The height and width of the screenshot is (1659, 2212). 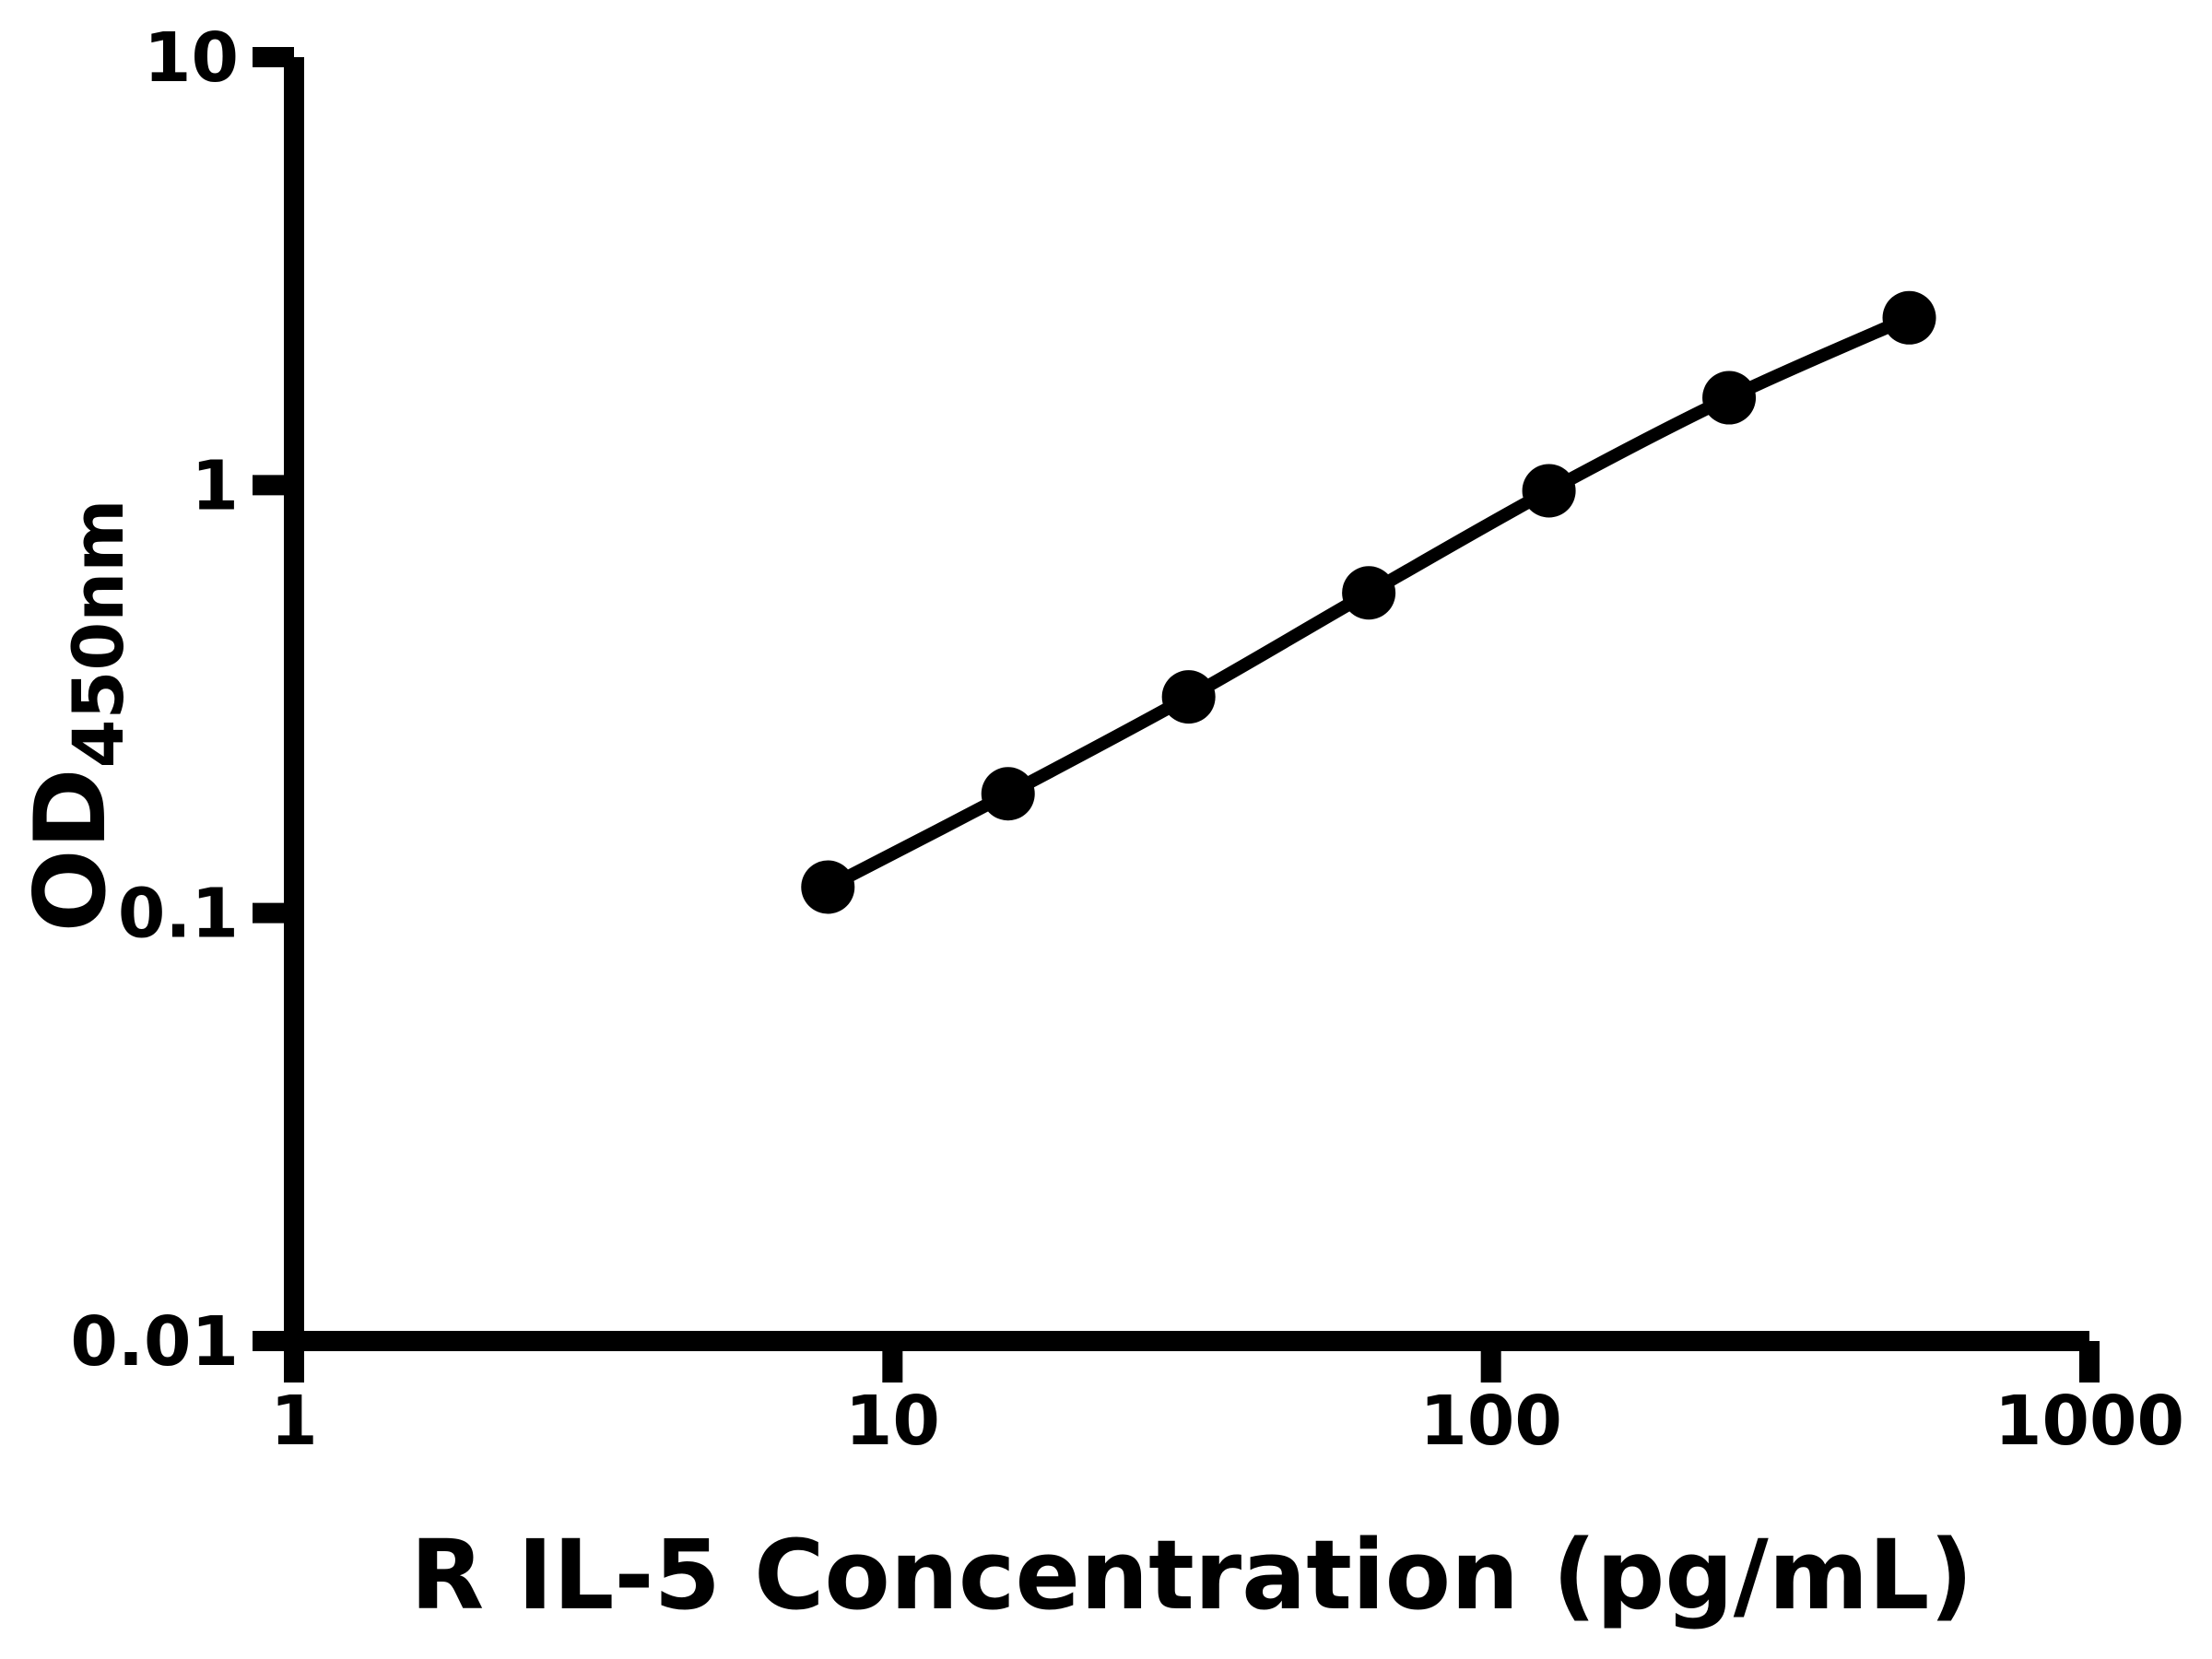 I want to click on x-axis-tick-labels: 1 10 100 1000, so click(x=1227, y=1421).